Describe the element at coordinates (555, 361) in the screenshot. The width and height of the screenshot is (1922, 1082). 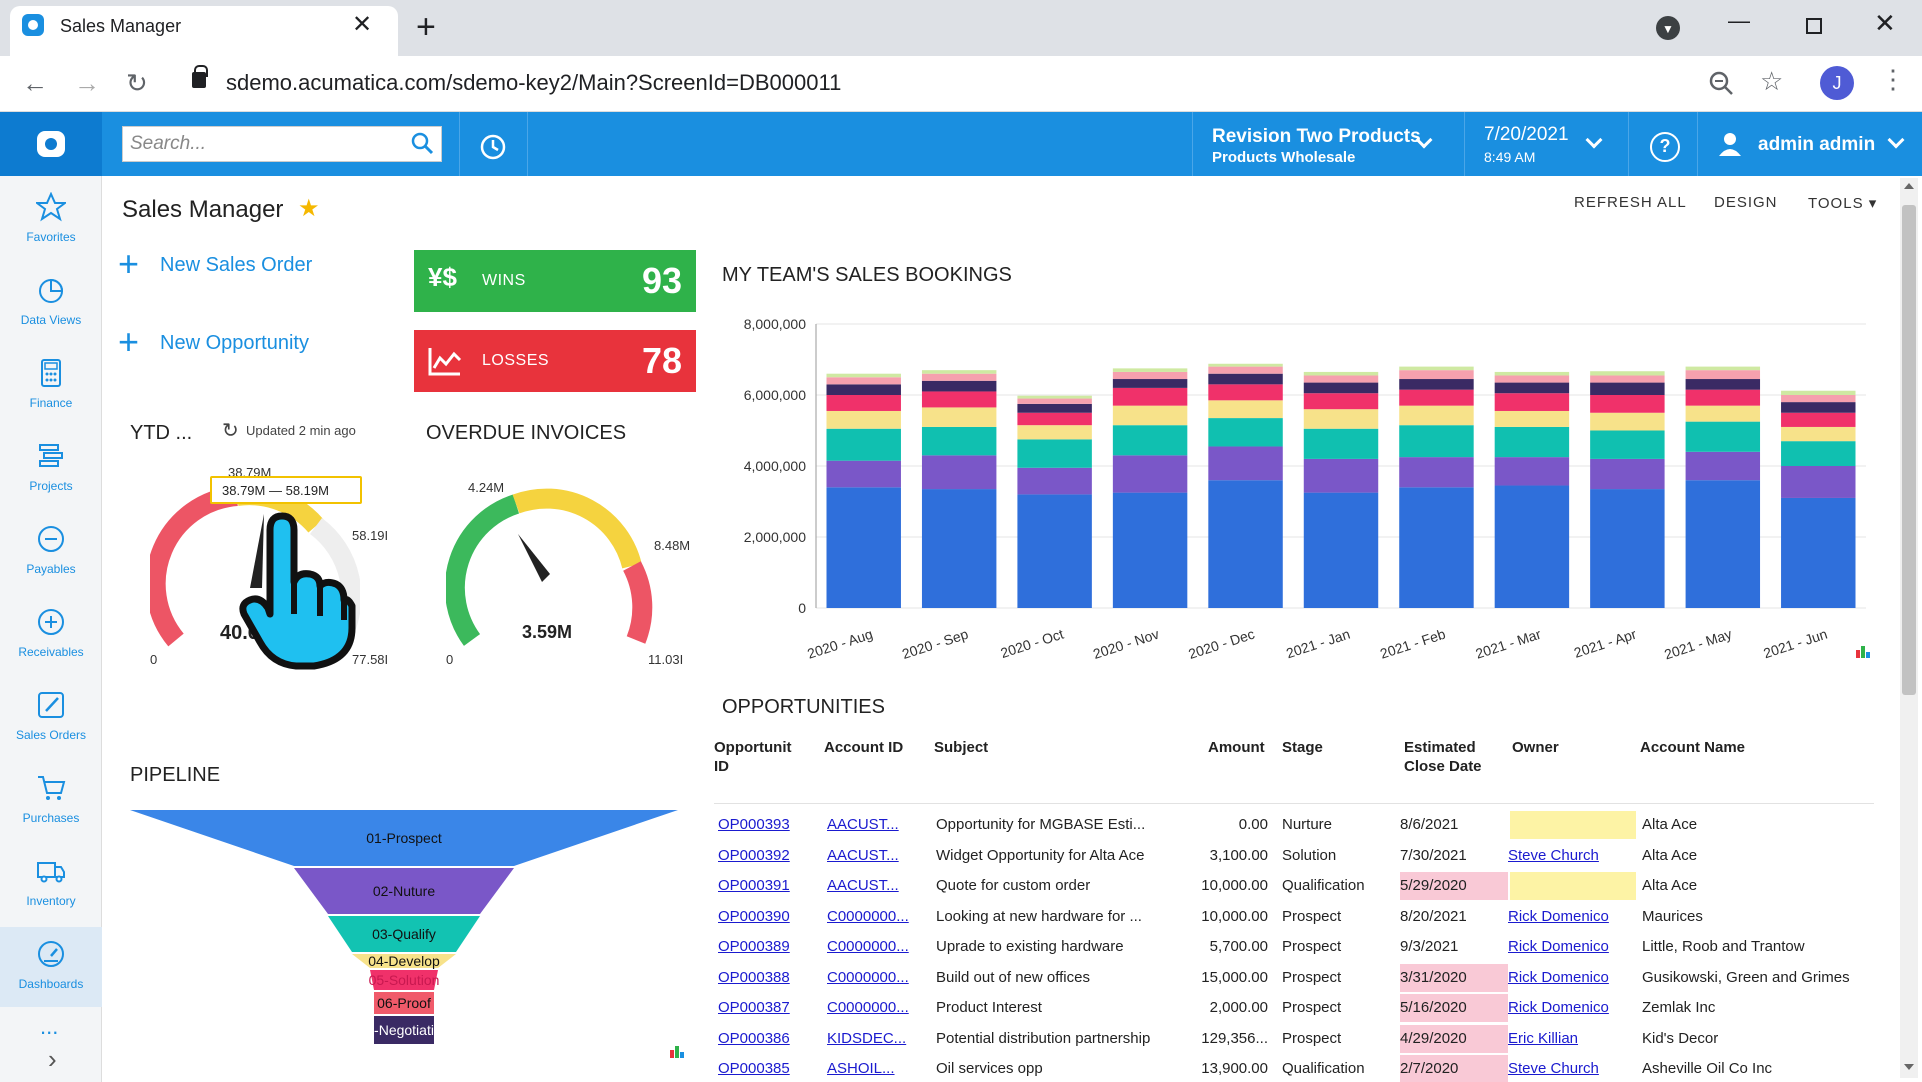
I see `losses-kpi-tile: LOSSES 78` at that location.